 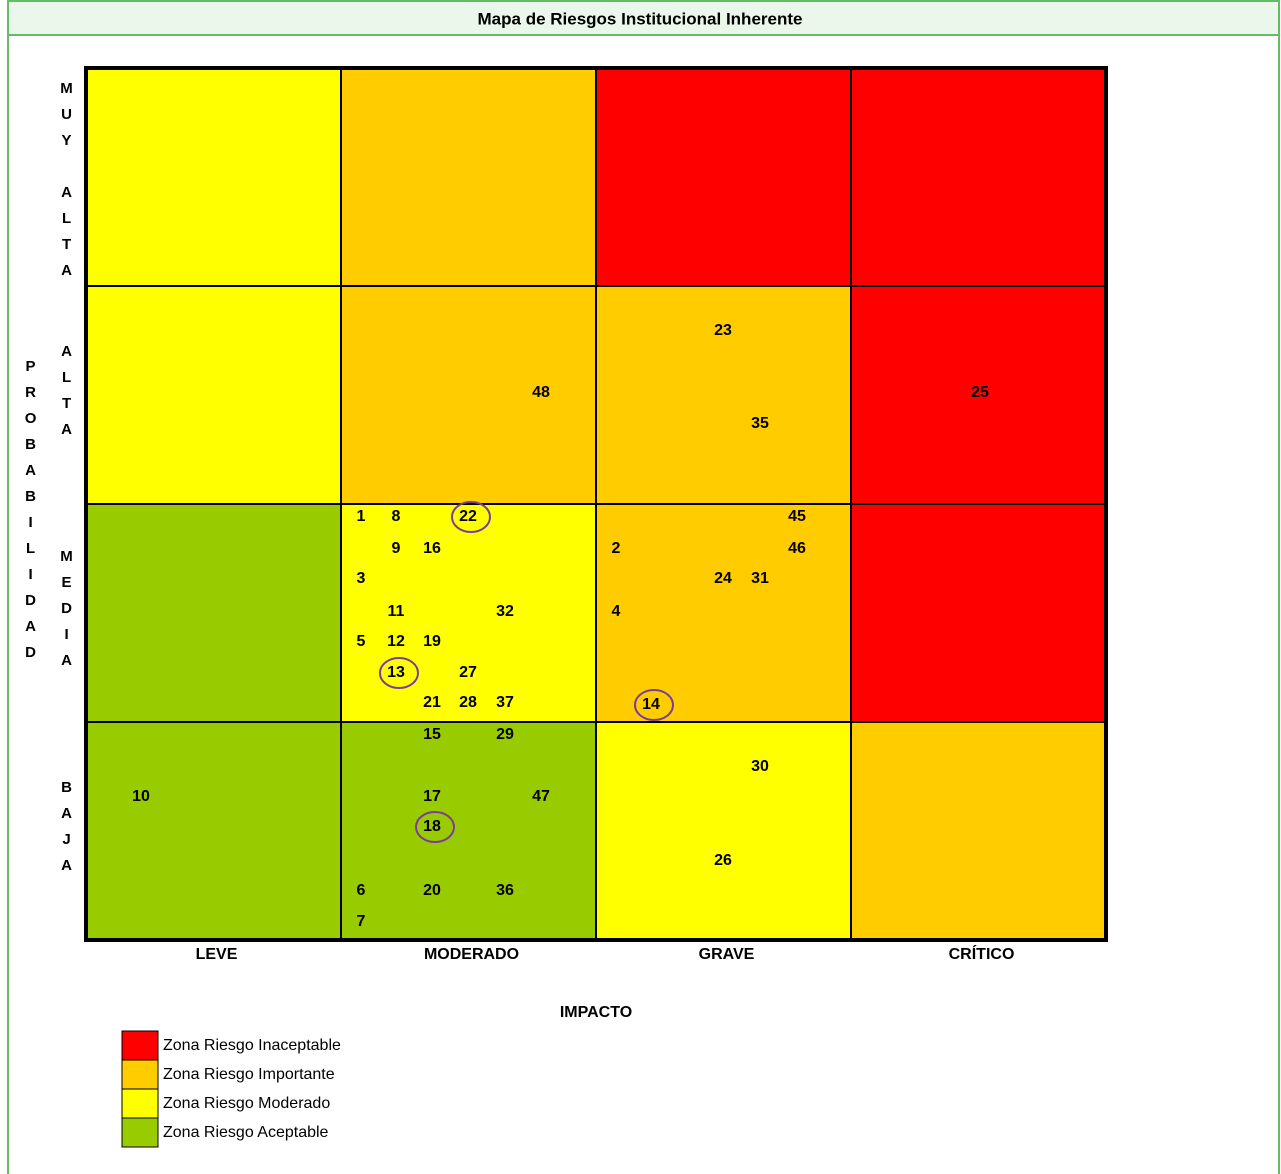 I want to click on row-label: BAJA, so click(x=66, y=831).